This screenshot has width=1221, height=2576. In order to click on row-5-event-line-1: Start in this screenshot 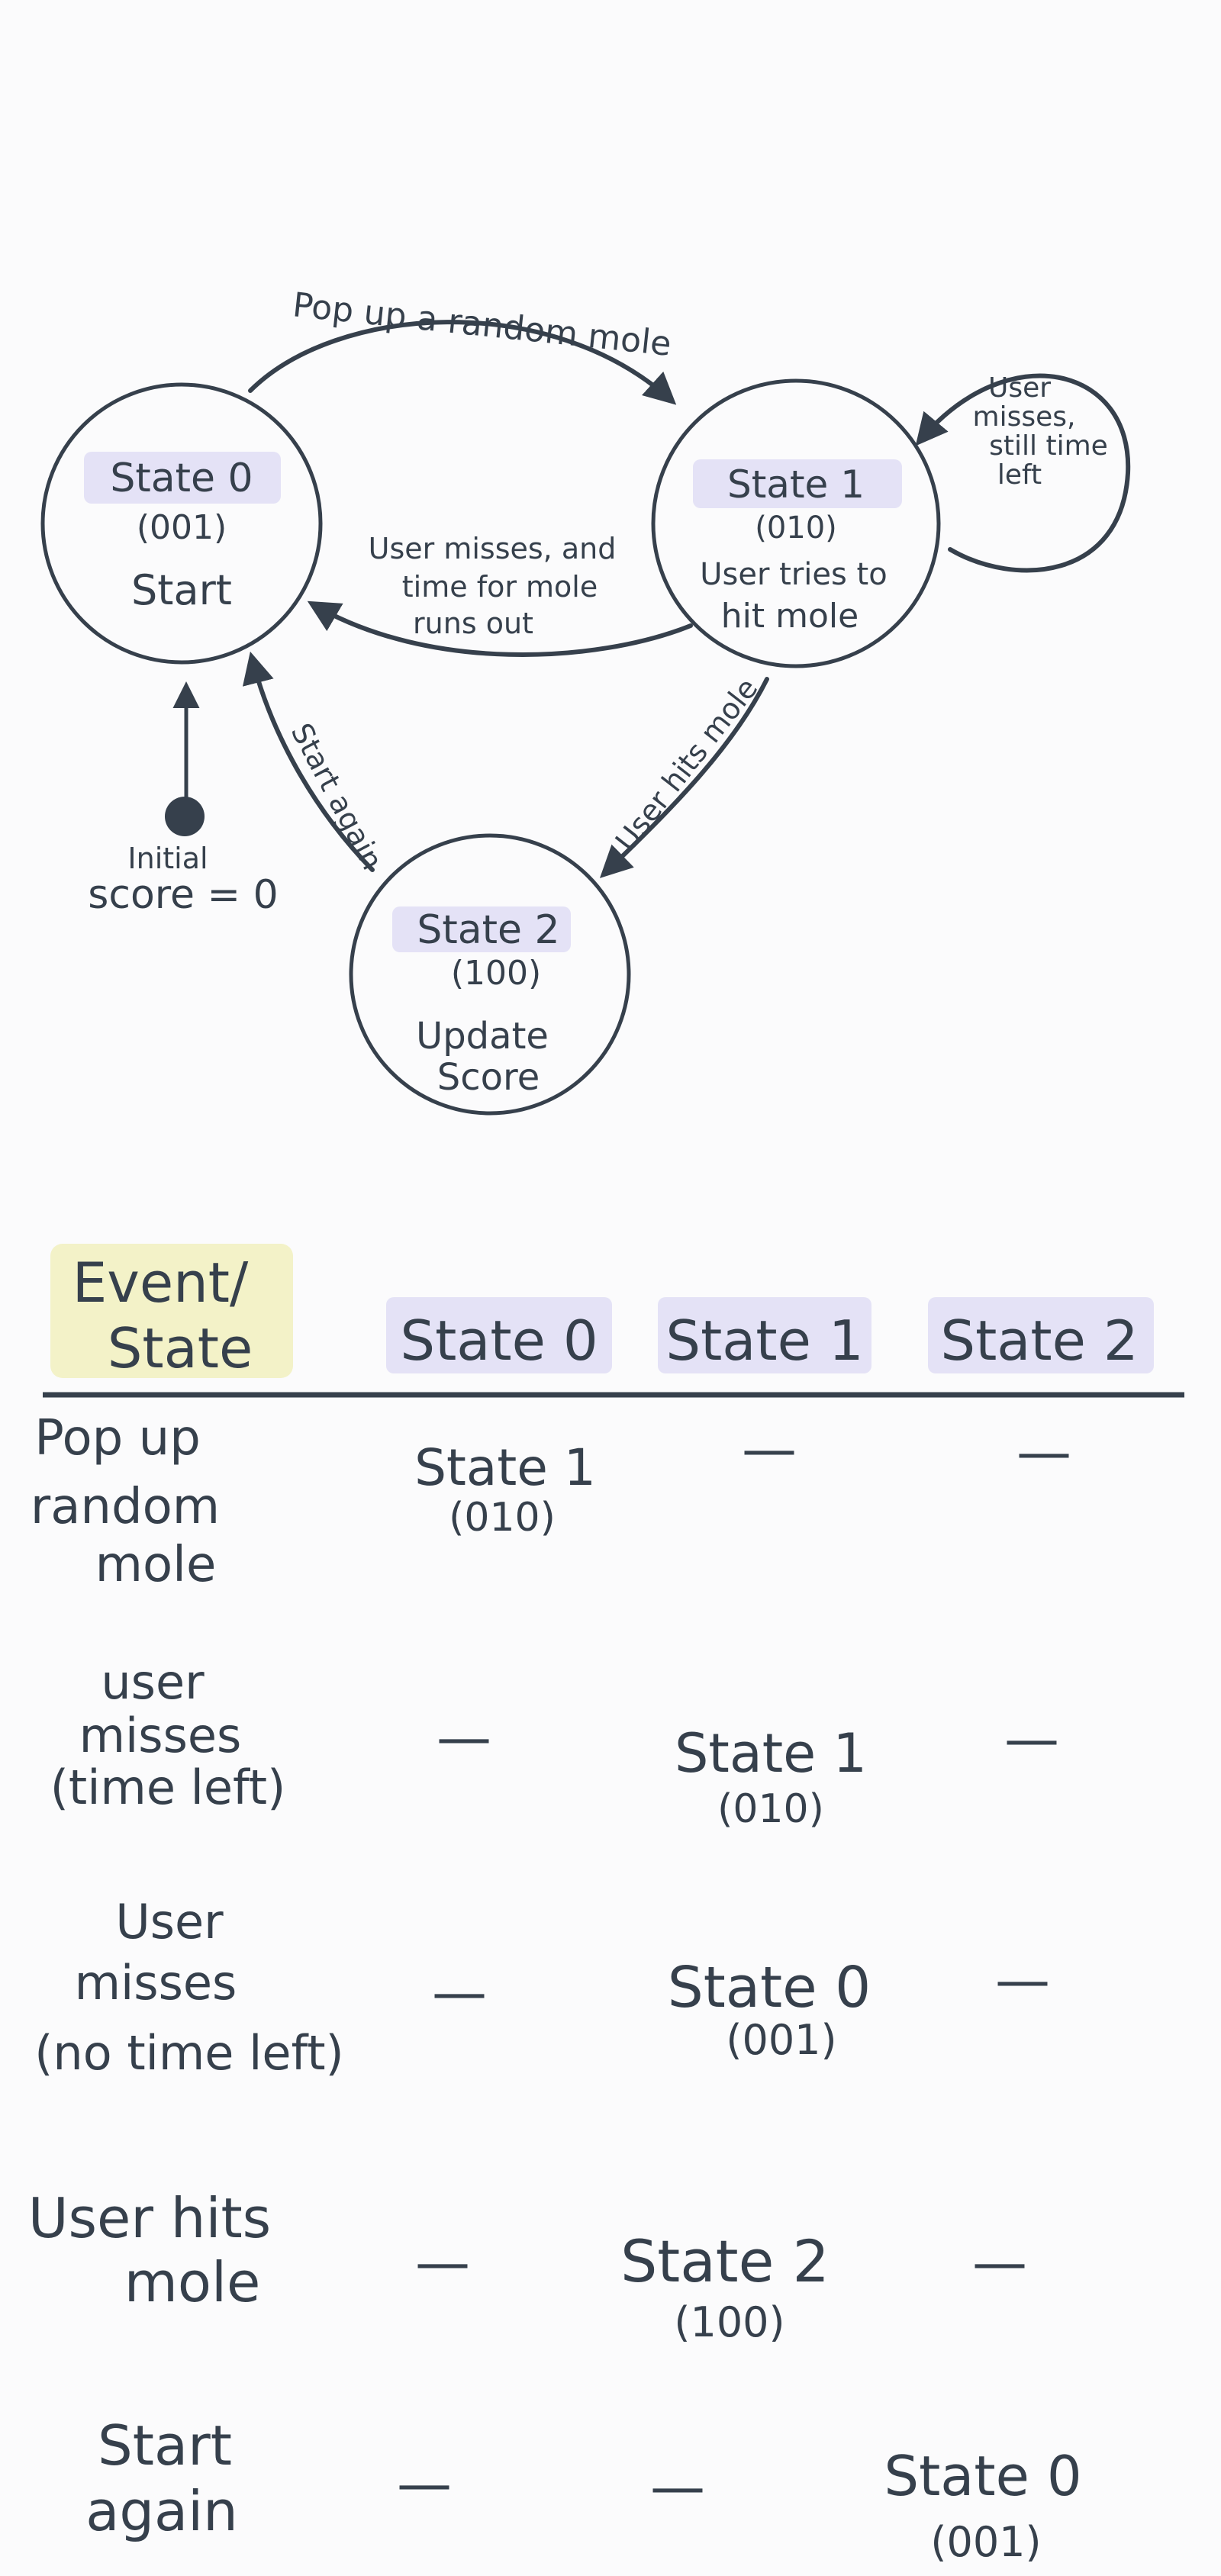, I will do `click(165, 2445)`.